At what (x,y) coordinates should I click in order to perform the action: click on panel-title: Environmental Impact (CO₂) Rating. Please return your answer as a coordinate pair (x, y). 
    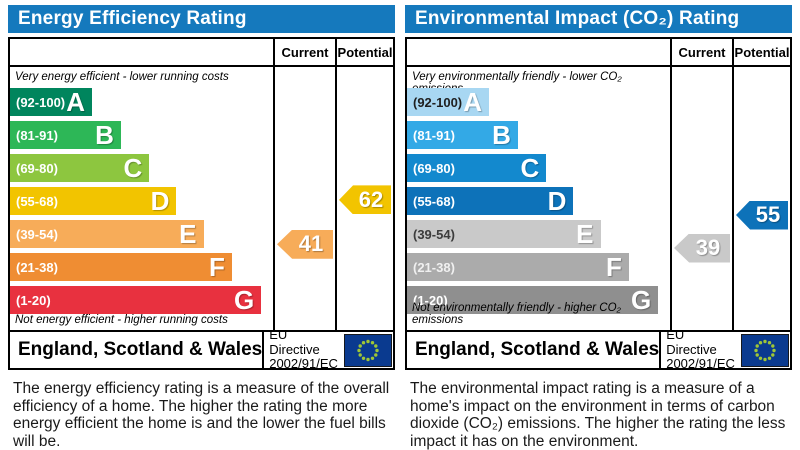
    Looking at the image, I should click on (598, 19).